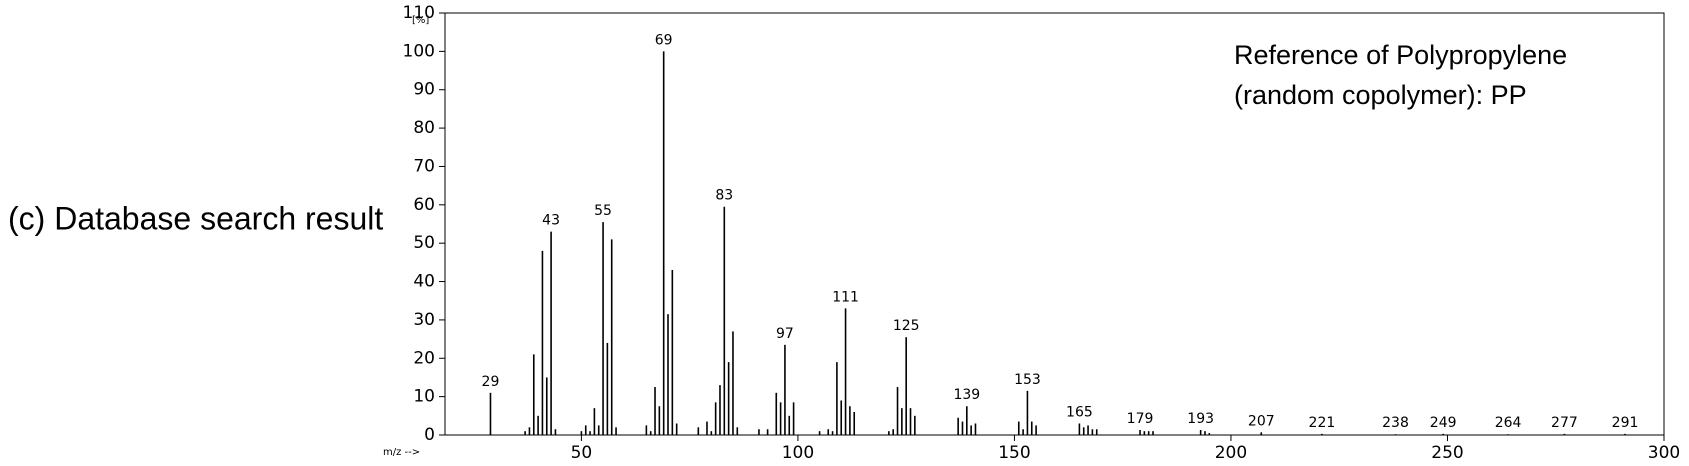  I want to click on peak-label: 291, so click(1625, 423).